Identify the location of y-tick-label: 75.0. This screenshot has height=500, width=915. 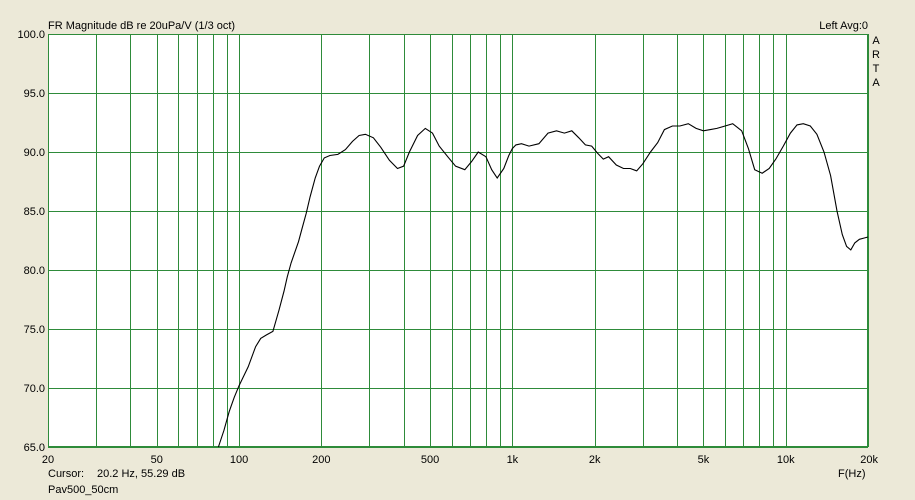
(34, 330).